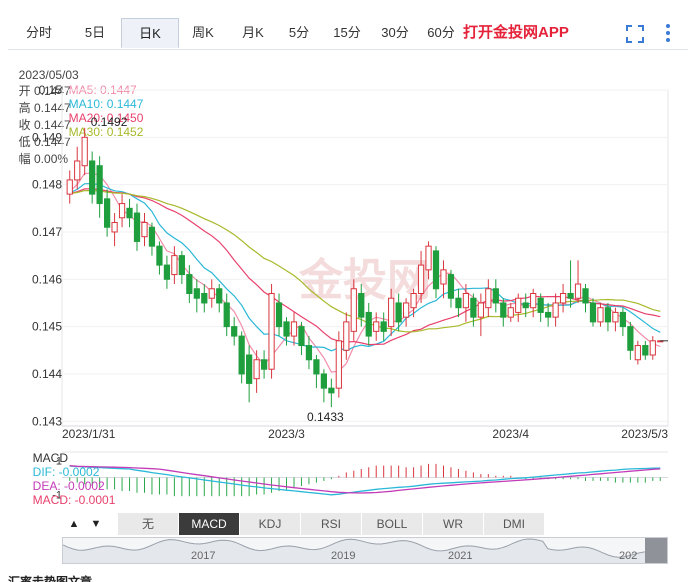  Describe the element at coordinates (106, 132) in the screenshot. I see `ma30-value: MA30: 0.1452` at that location.